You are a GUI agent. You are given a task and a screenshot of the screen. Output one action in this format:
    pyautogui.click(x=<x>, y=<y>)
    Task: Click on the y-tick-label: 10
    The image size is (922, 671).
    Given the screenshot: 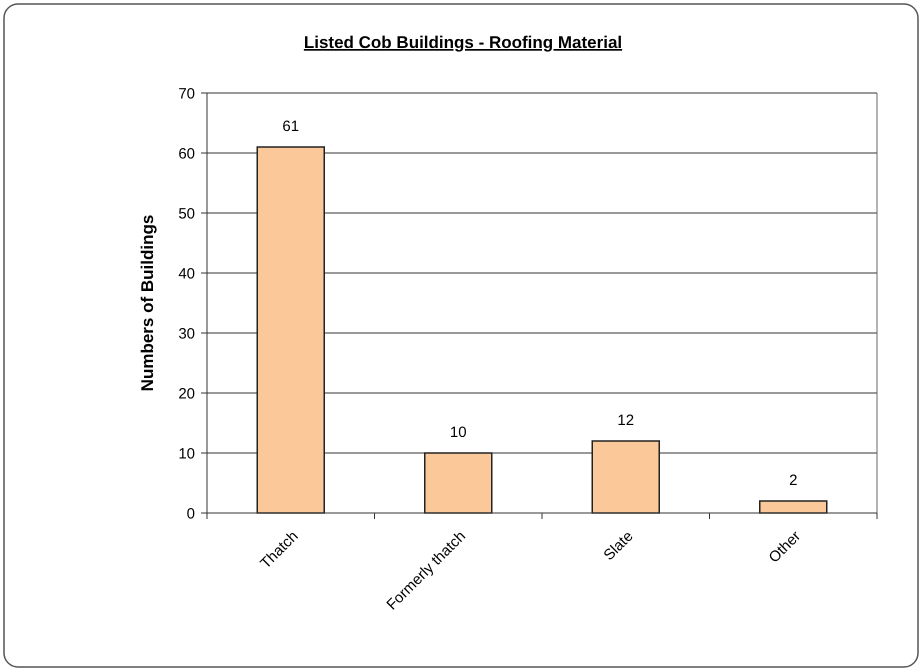 What is the action you would take?
    pyautogui.click(x=186, y=453)
    